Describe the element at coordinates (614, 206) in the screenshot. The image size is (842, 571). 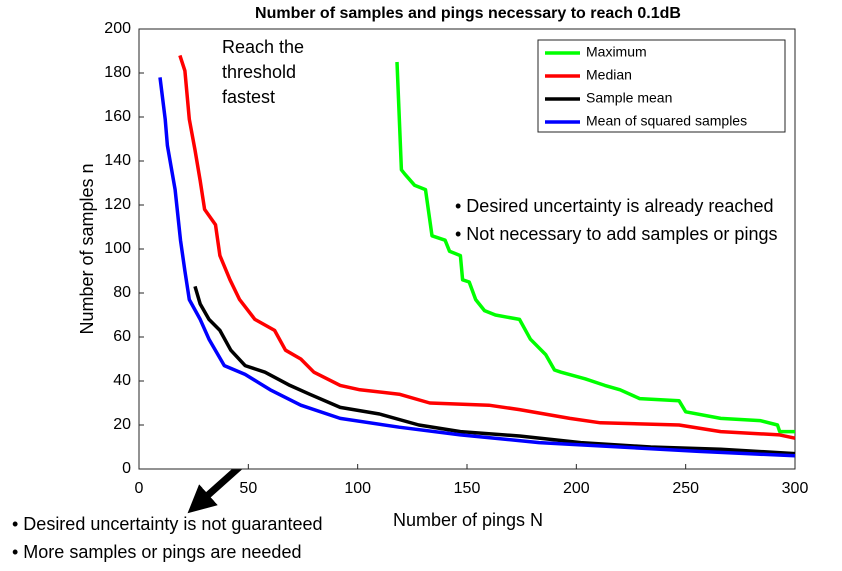
I see `annotation: • Desired uncertainty is already reached` at that location.